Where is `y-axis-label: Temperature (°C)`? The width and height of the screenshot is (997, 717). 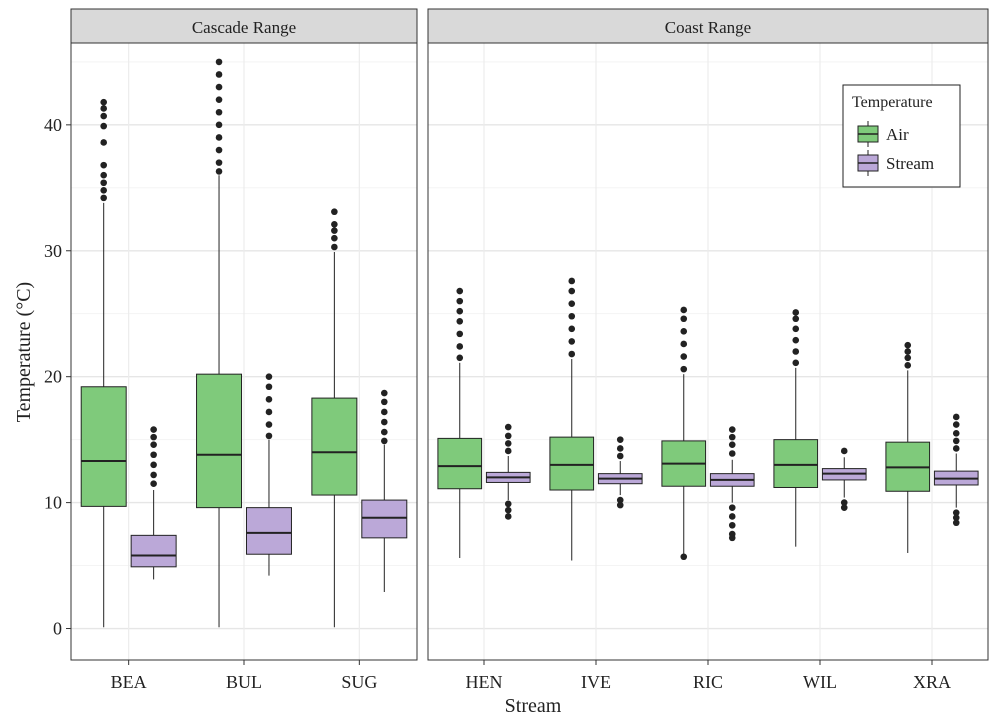 y-axis-label: Temperature (°C) is located at coordinates (24, 352).